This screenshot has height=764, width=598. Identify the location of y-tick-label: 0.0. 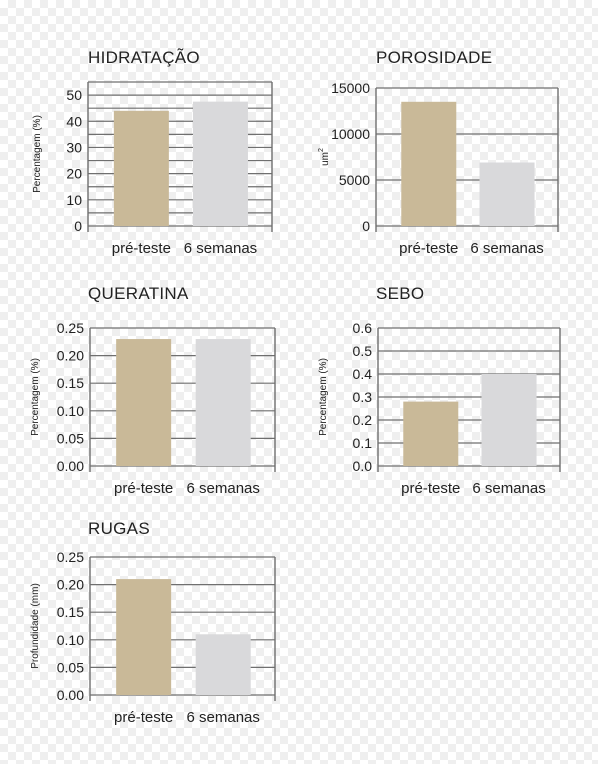
(363, 466).